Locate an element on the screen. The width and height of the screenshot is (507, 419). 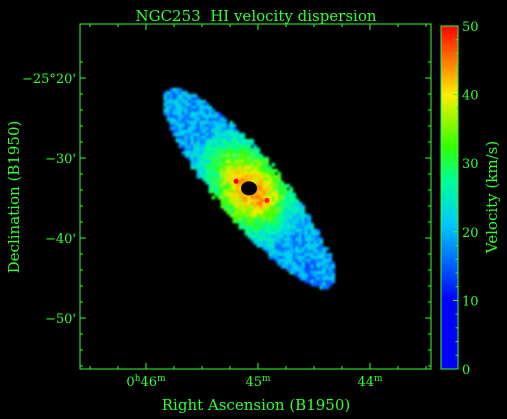
x-axis-label: Right Ascension (B1950) is located at coordinates (256, 405).